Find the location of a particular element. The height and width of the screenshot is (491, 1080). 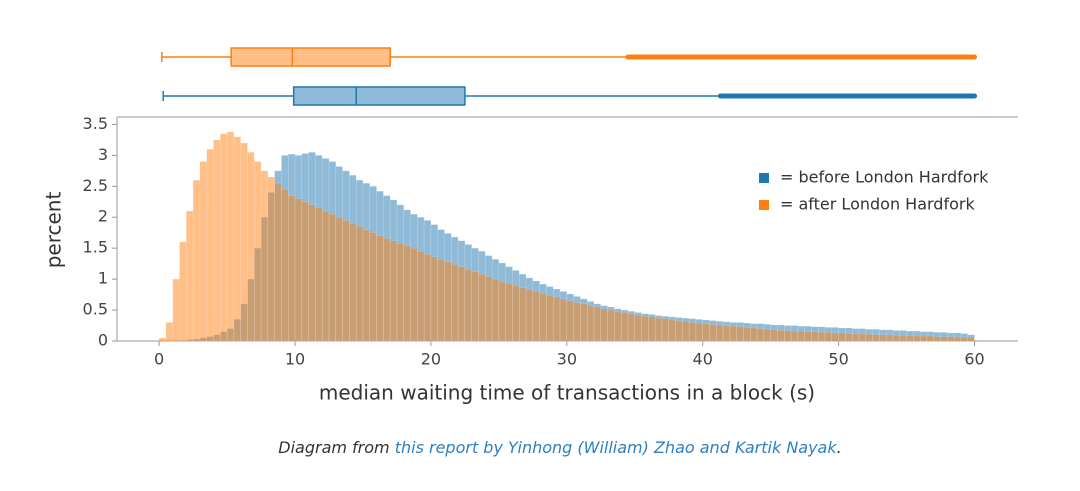

y-tick-label: 3 is located at coordinates (103, 154).